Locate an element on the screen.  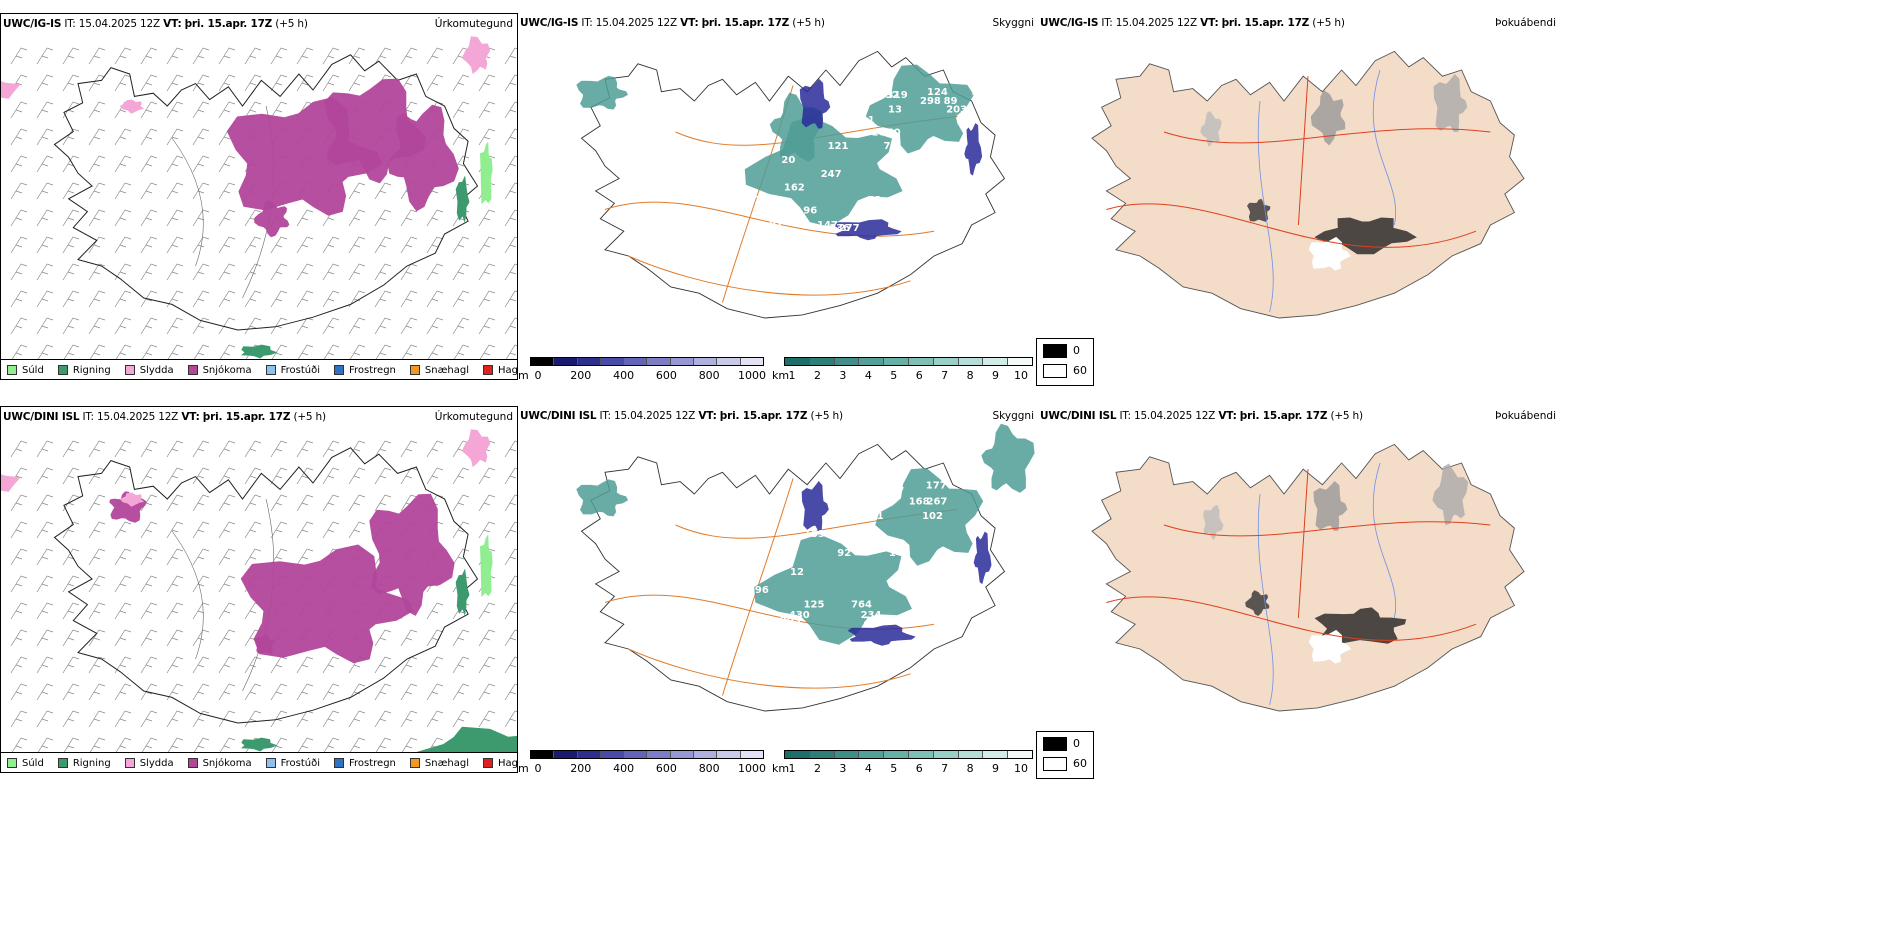
cloud-base-label: 221 is located at coordinates (873, 516).